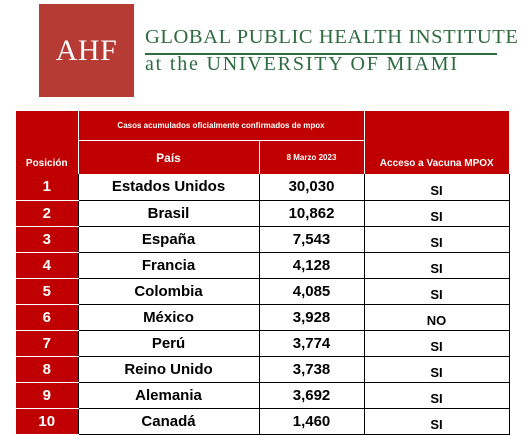 This screenshot has height=435, width=525. Describe the element at coordinates (321, 54) in the screenshot. I see `institute-divider` at that location.